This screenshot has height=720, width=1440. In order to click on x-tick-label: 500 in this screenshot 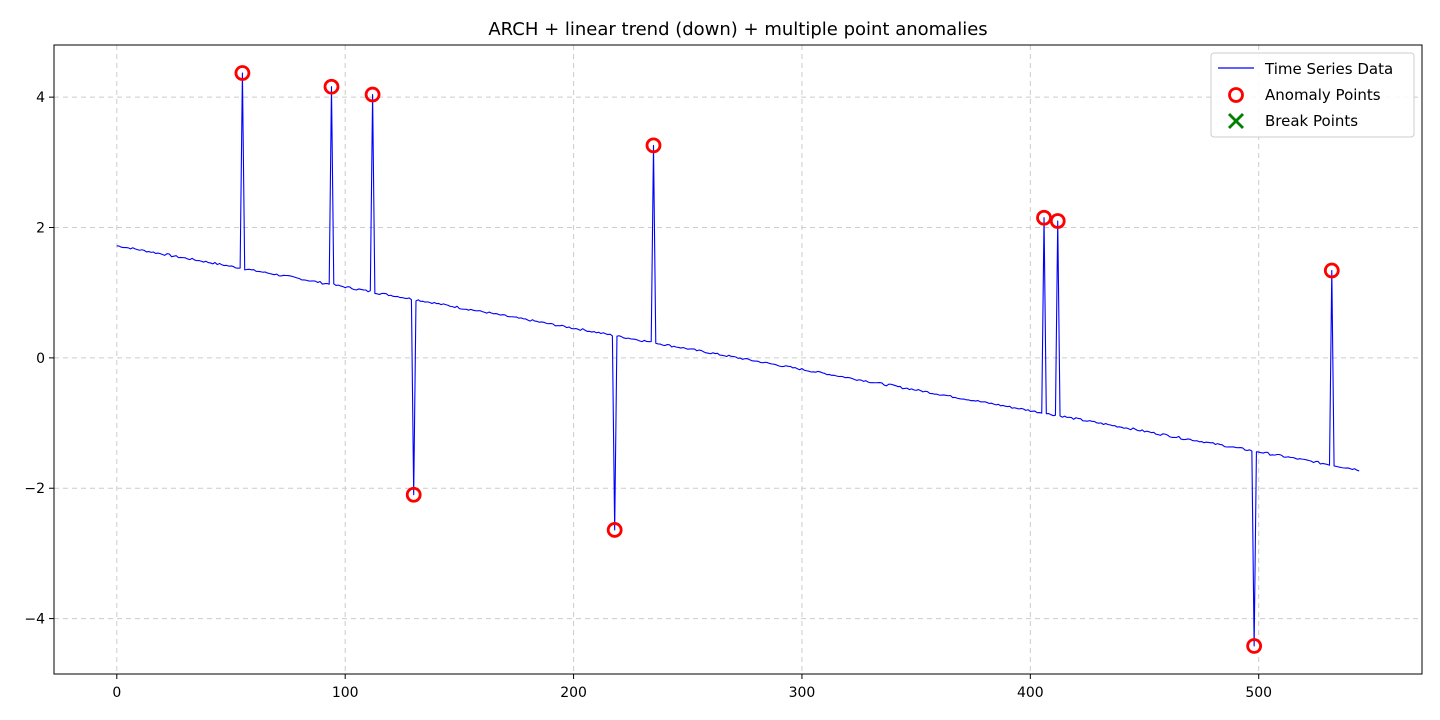, I will do `click(1258, 693)`.